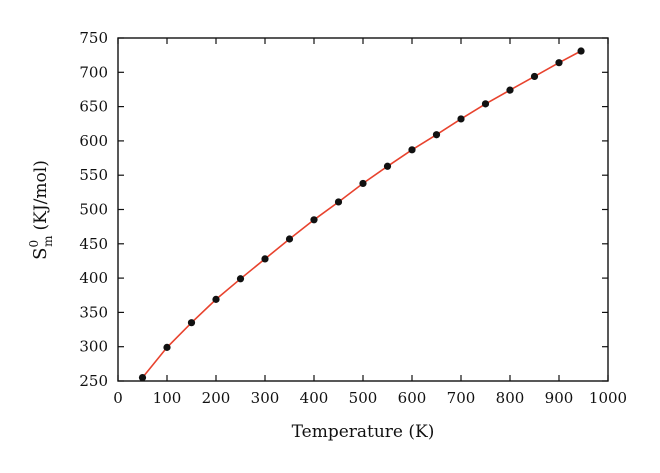 This screenshot has width=660, height=473. What do you see at coordinates (41, 195) in the screenshot?
I see `y-axis-unit: (KJ/mol)` at bounding box center [41, 195].